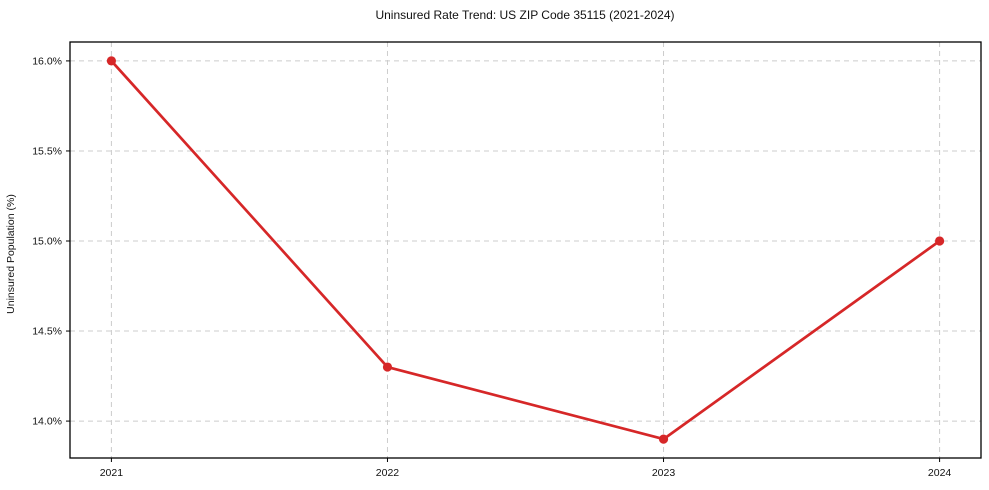  Describe the element at coordinates (940, 473) in the screenshot. I see `x-tick-label: 2024` at that location.